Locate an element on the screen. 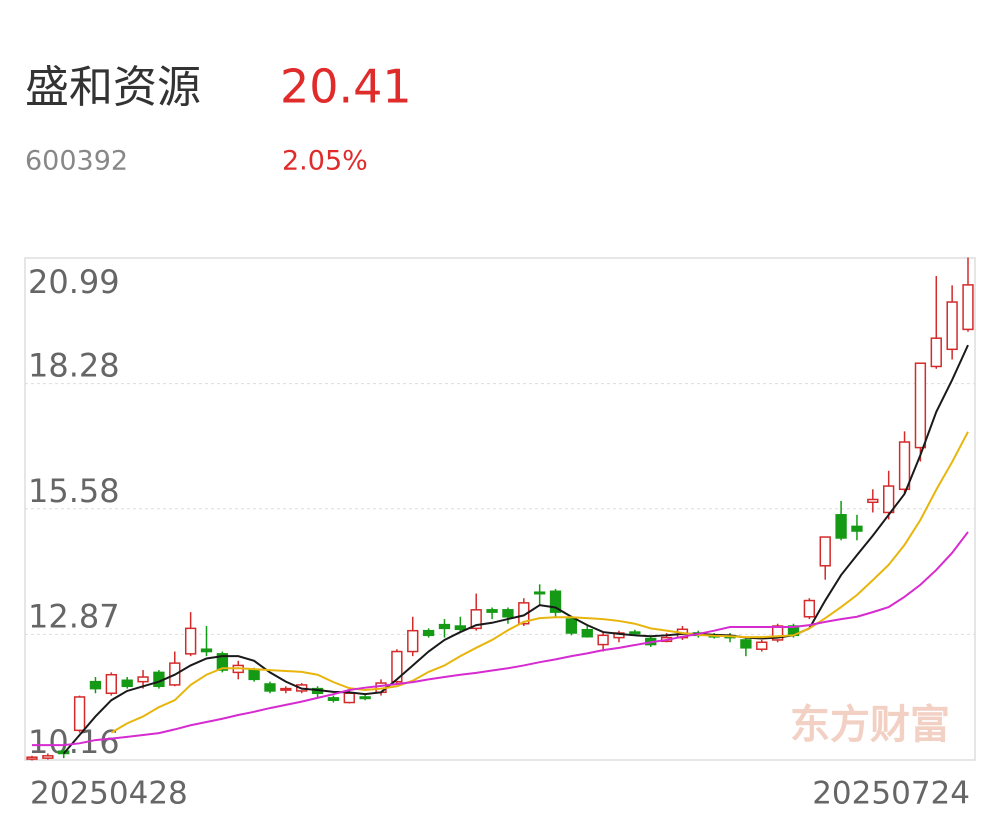 The height and width of the screenshot is (822, 1000). stock-price: 20.41 is located at coordinates (346, 87).